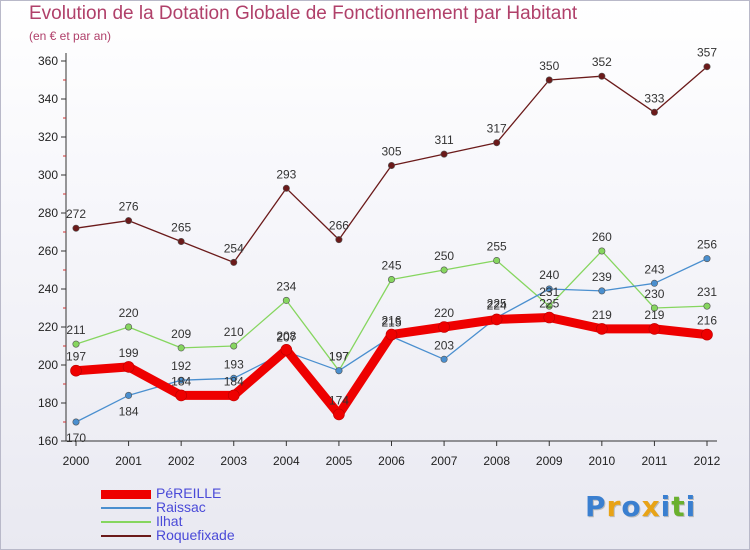  Describe the element at coordinates (181, 366) in the screenshot. I see `data-label: 192` at that location.